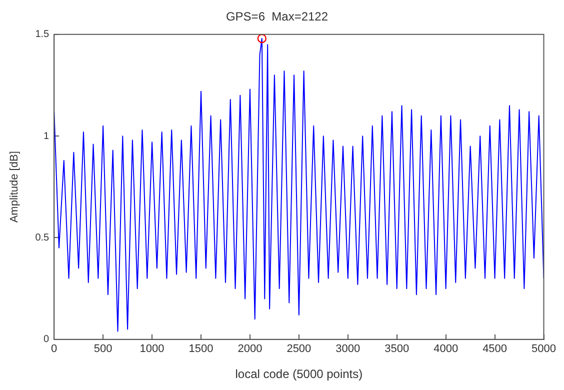 The image size is (564, 390). I want to click on y-axis-title: Amplitude [dB], so click(14, 187).